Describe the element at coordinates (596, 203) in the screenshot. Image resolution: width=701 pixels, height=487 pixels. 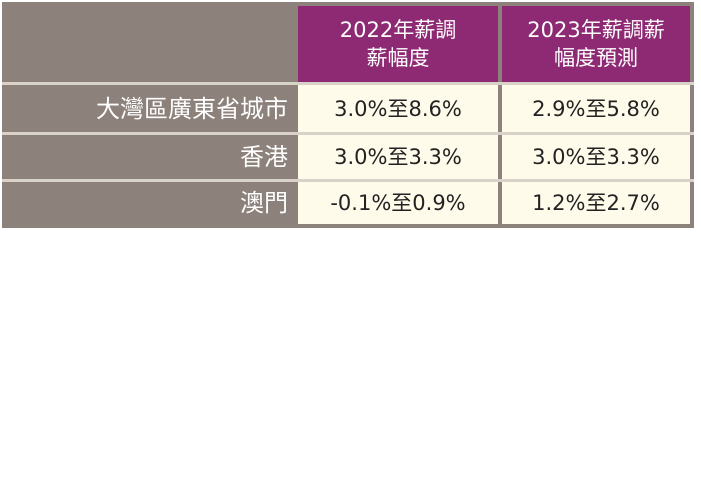
I see `value-macau-2023: 1.2%至2.7%` at that location.